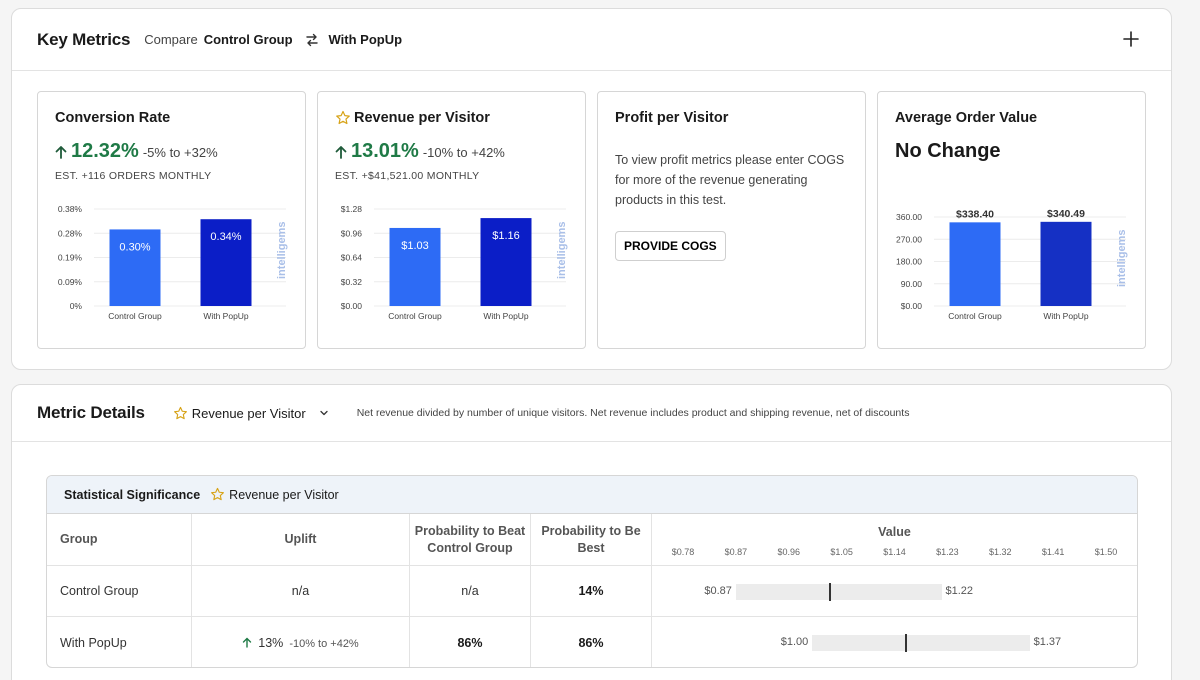 Image resolution: width=1200 pixels, height=680 pixels. I want to click on mean-marker, so click(906, 643).